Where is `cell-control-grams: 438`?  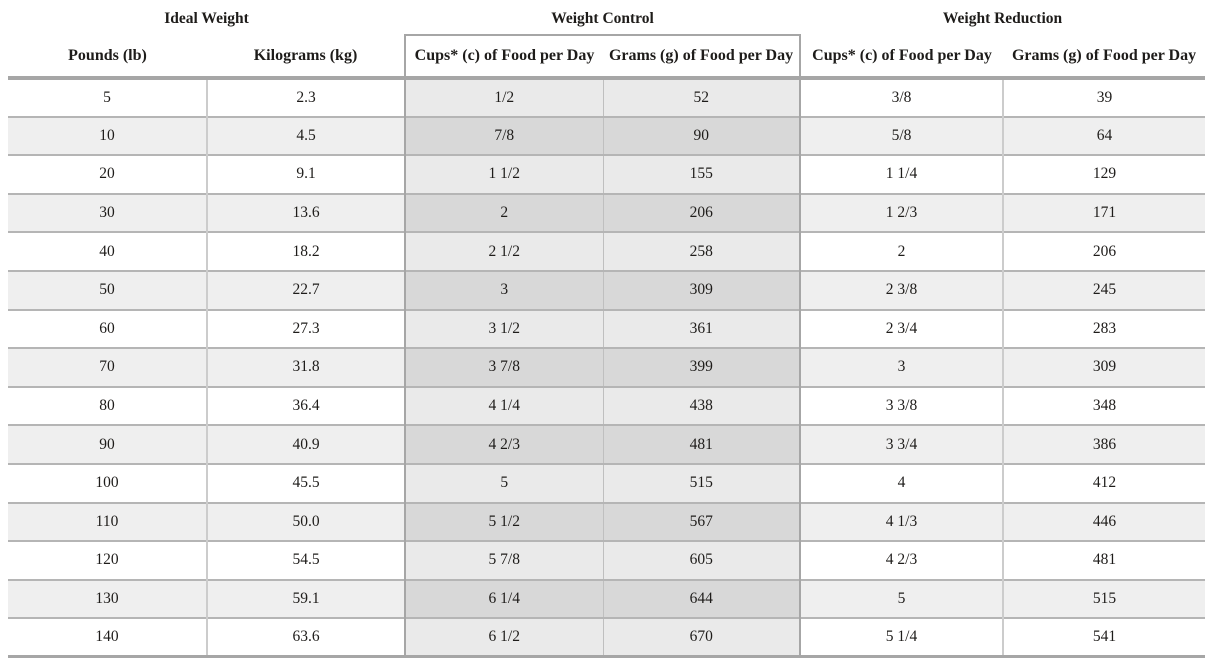
cell-control-grams: 438 is located at coordinates (702, 405).